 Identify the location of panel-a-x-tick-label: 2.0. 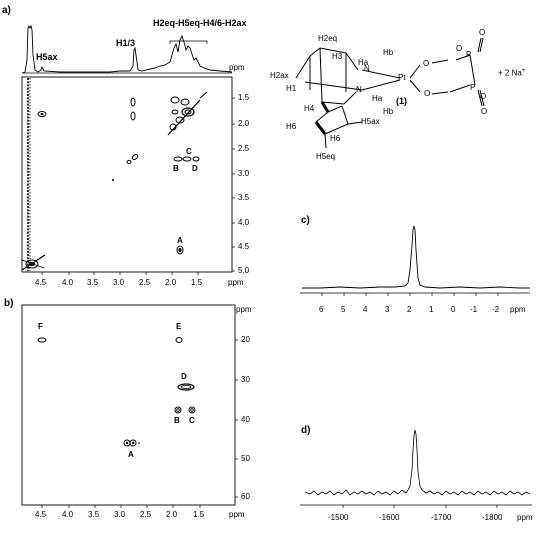
(171, 282).